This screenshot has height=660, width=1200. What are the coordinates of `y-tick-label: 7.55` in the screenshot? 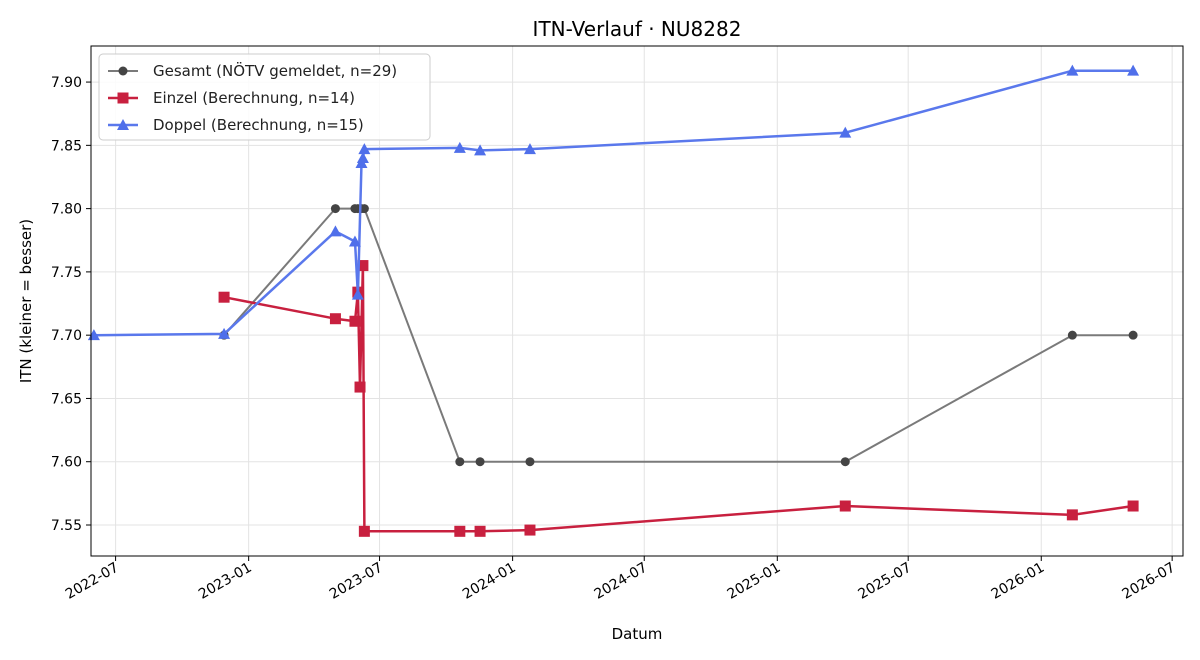 It's located at (66, 526).